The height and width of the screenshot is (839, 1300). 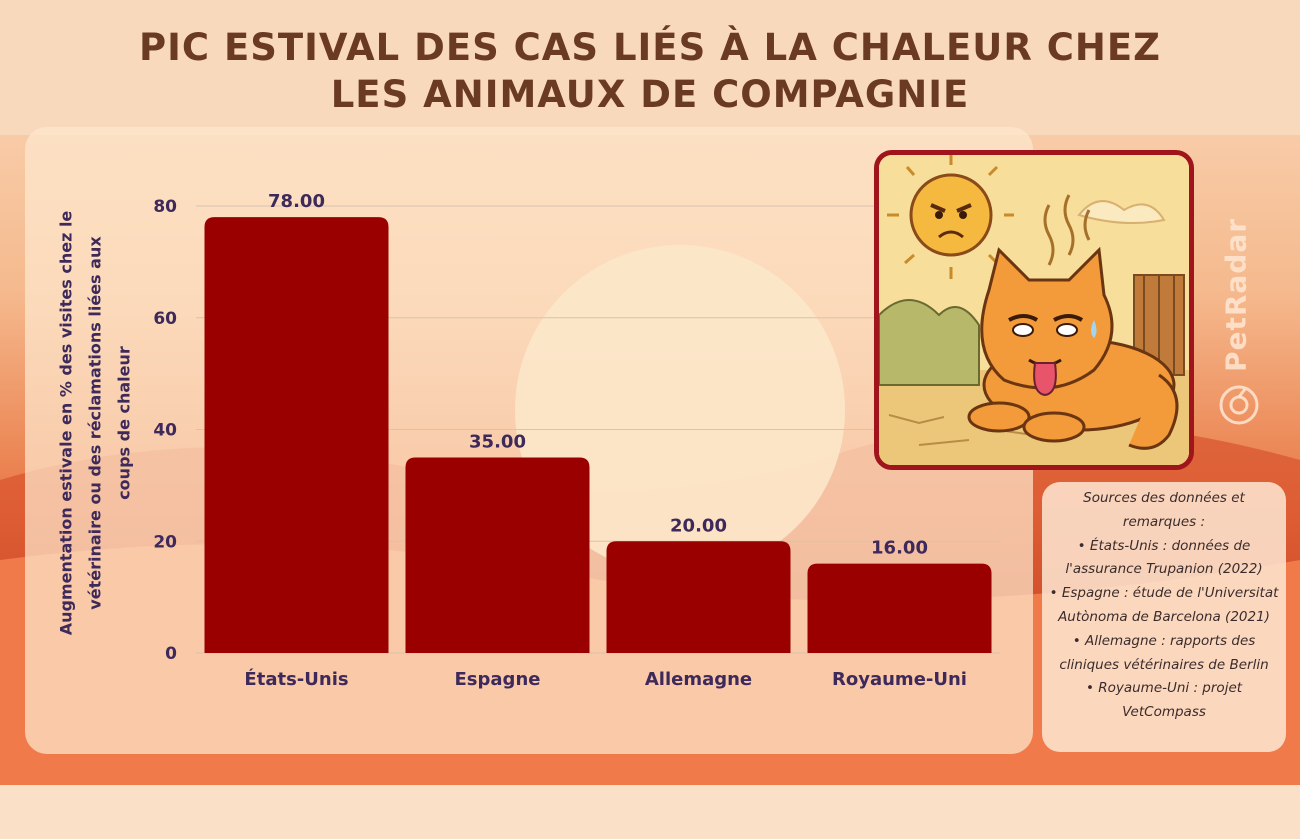 I want to click on y-tick-label: 0, so click(x=171, y=654).